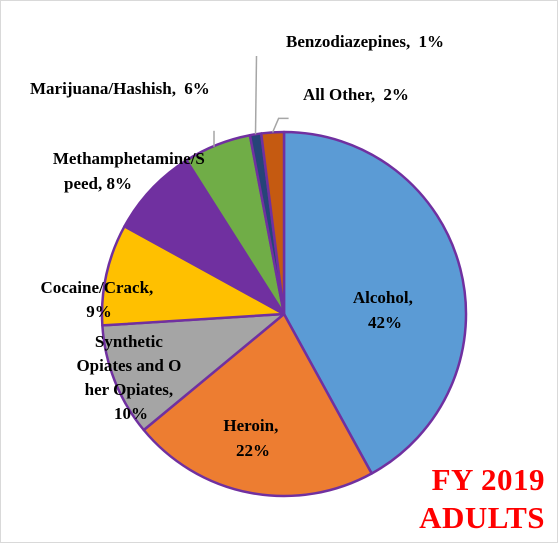 Image resolution: width=558 pixels, height=543 pixels. What do you see at coordinates (256, 95) in the screenshot?
I see `leader-benzodiazepines` at bounding box center [256, 95].